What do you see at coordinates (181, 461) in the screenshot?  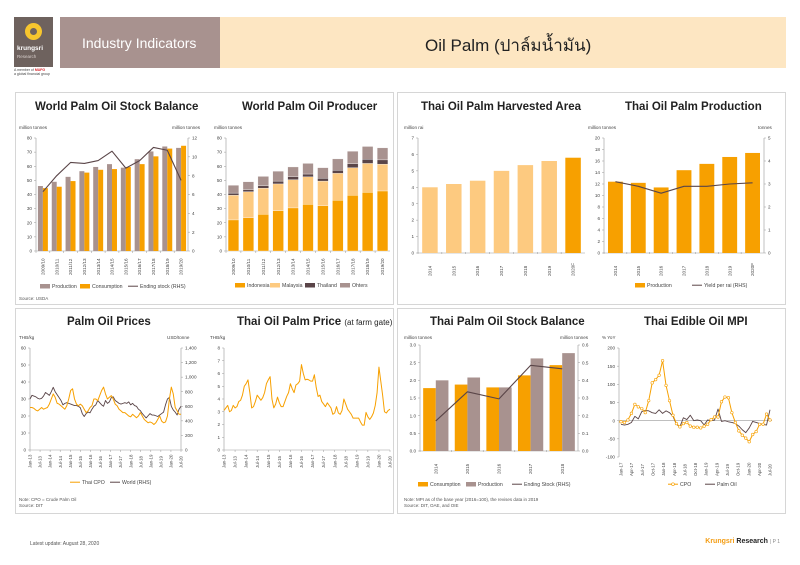 I see `pop-x-tick-label: Jul-20` at bounding box center [181, 461].